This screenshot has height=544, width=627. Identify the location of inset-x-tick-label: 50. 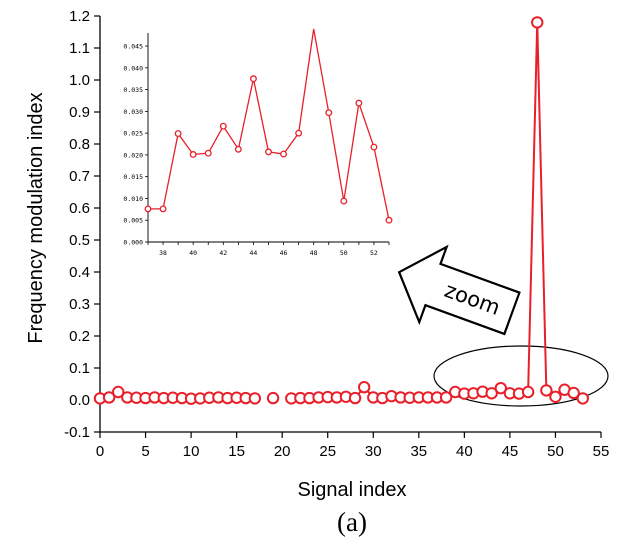
(344, 253).